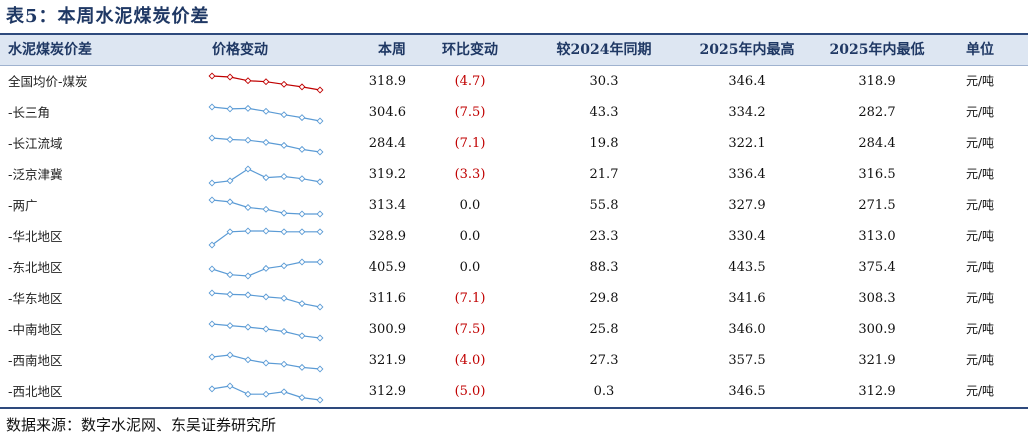 This screenshot has width=1030, height=441. Describe the element at coordinates (877, 267) in the screenshot. I see `row-year-low: 375.4` at that location.